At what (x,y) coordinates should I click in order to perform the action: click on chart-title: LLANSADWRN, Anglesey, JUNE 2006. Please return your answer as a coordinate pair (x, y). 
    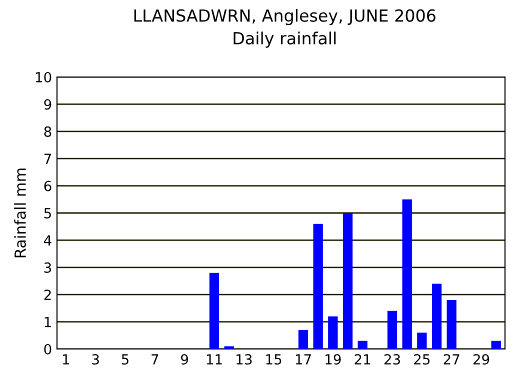
    Looking at the image, I should click on (285, 17).